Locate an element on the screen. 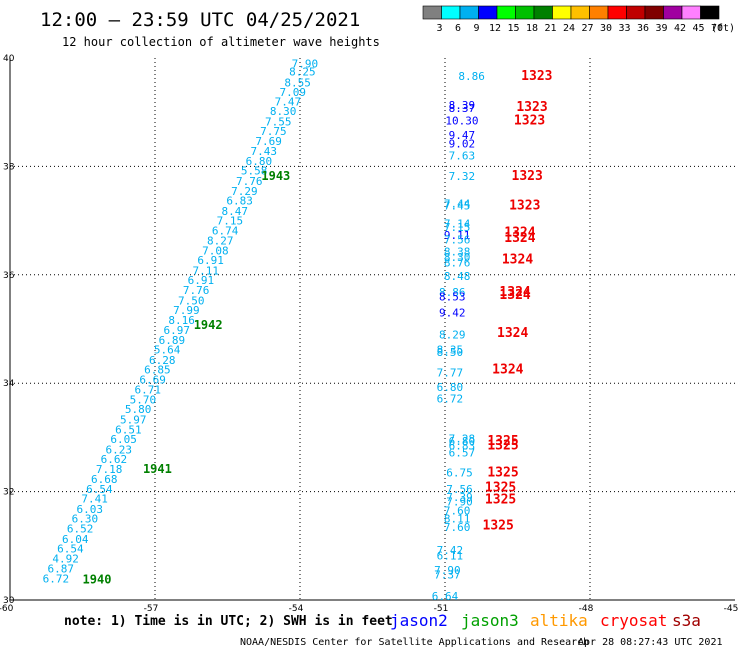  satellite-cryosat: cryosat is located at coordinates (633, 620).